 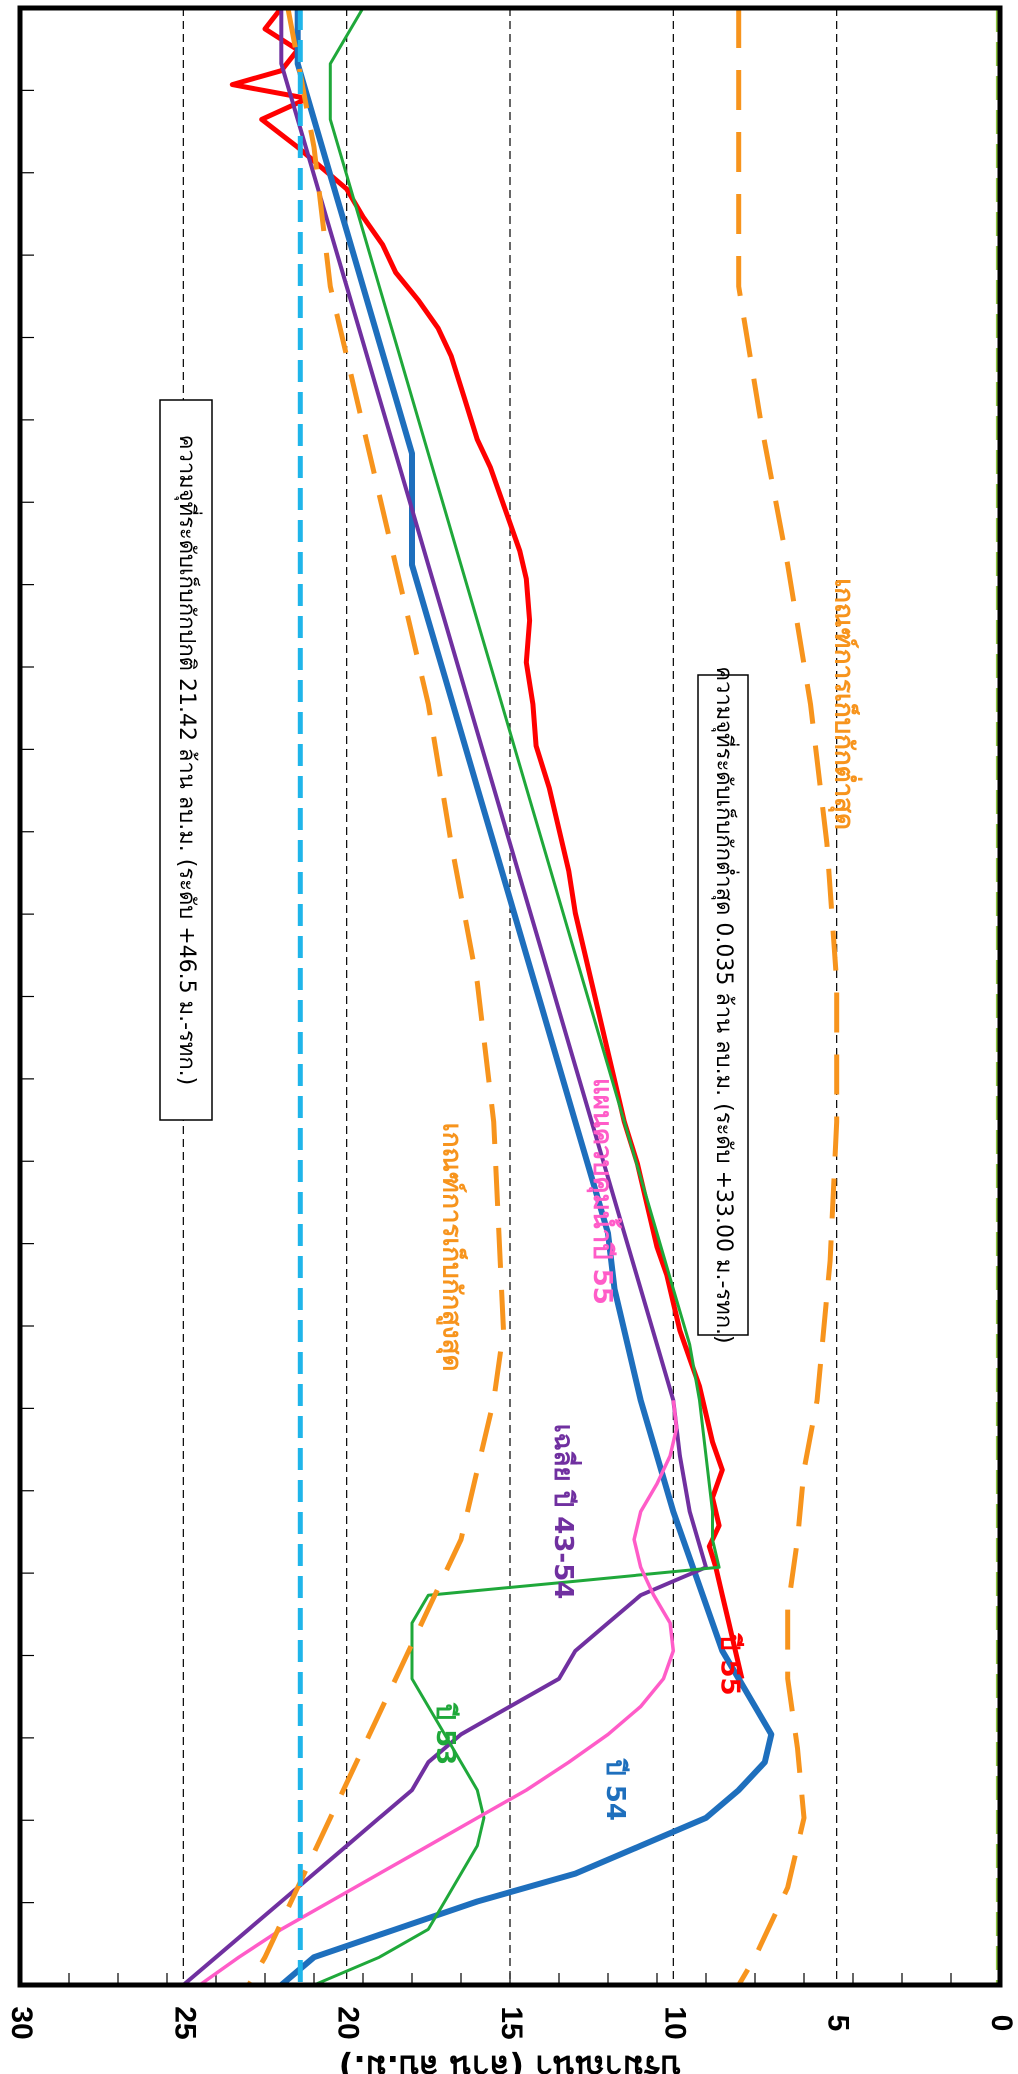 I want to click on y-tick-label: 25, so click(x=184, y=2022).